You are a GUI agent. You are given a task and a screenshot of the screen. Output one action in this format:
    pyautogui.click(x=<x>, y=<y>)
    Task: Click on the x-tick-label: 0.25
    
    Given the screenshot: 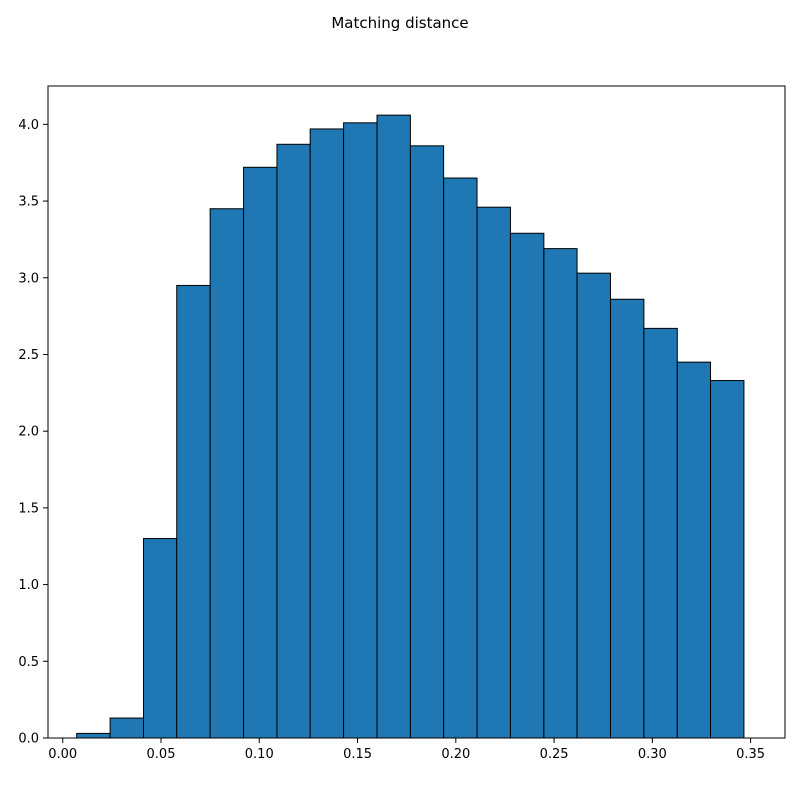 What is the action you would take?
    pyautogui.click(x=554, y=754)
    